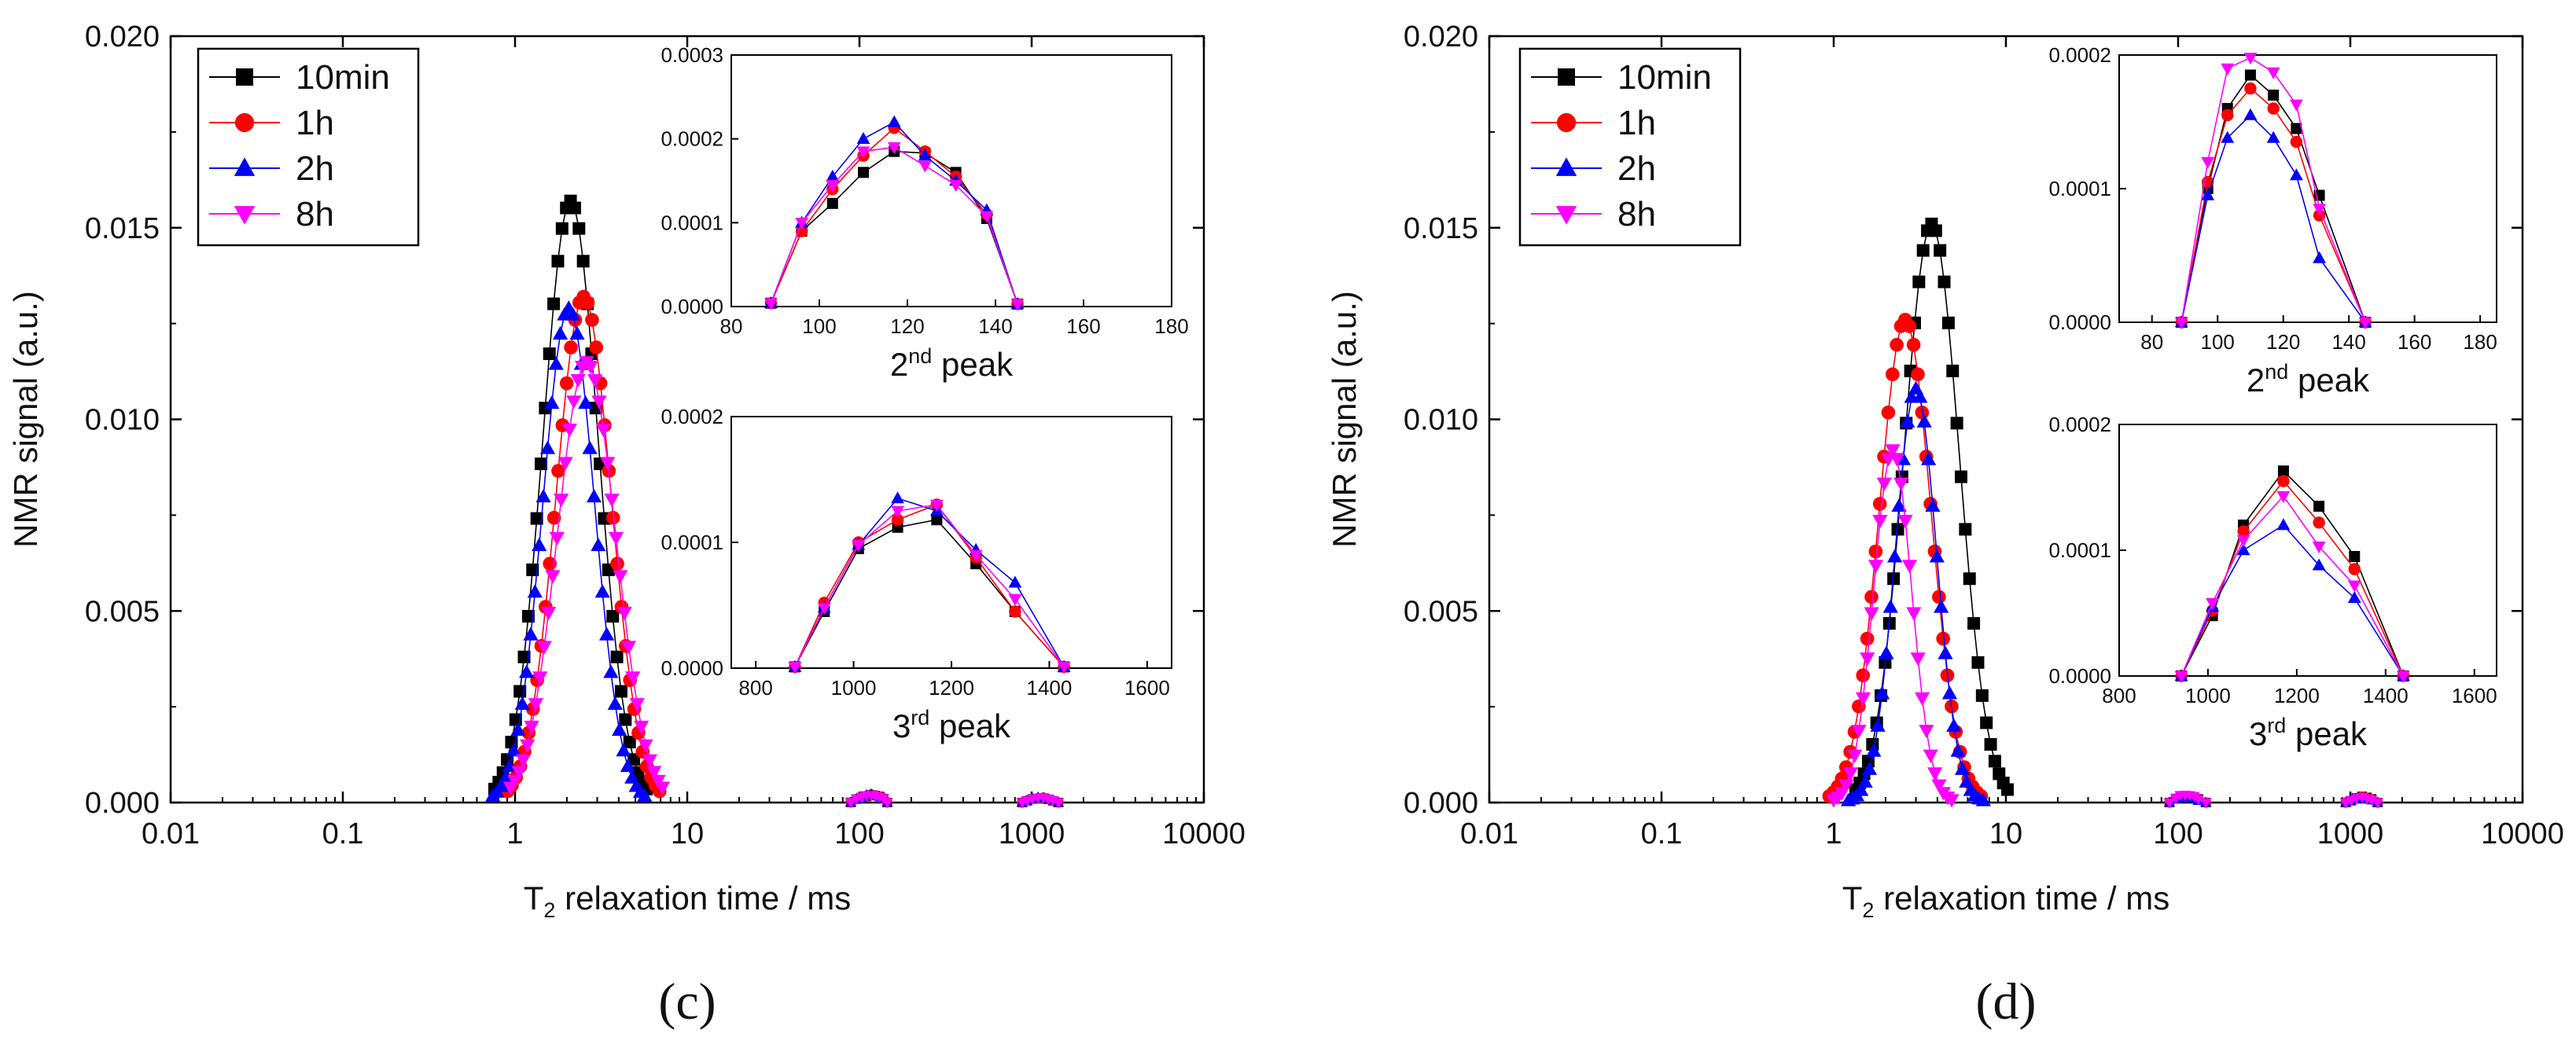 The image size is (2576, 1047). I want to click on x-tick-label: 0.01, so click(171, 833).